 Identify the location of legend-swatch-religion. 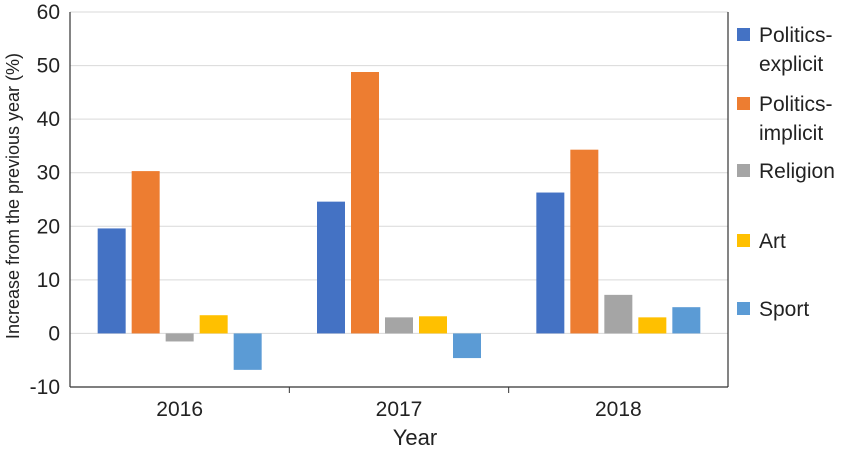
(743, 170).